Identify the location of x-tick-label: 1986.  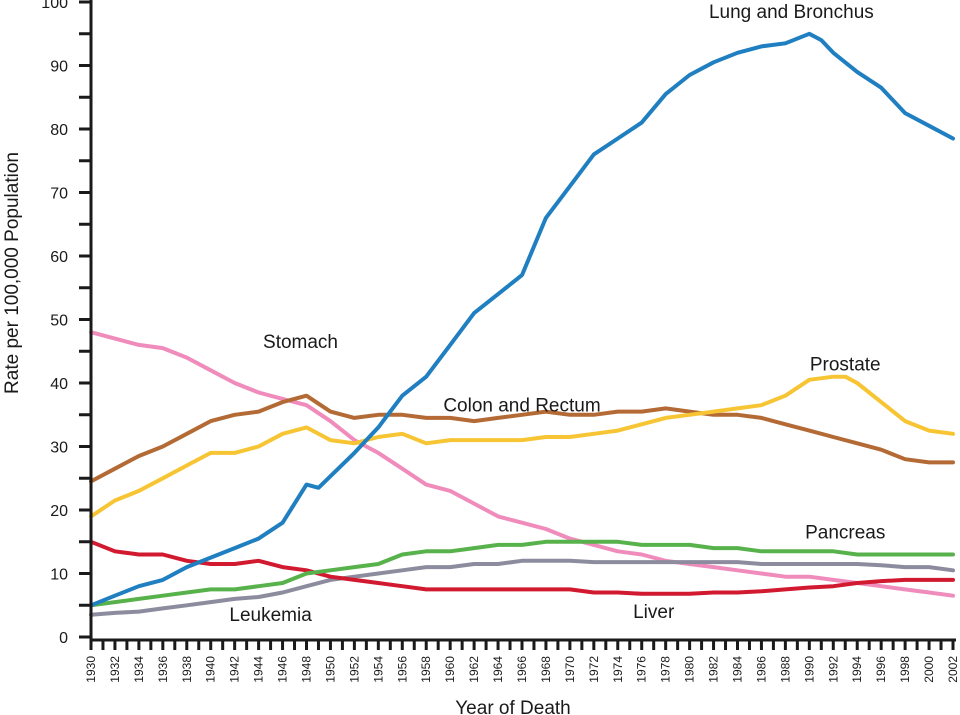
(761, 669).